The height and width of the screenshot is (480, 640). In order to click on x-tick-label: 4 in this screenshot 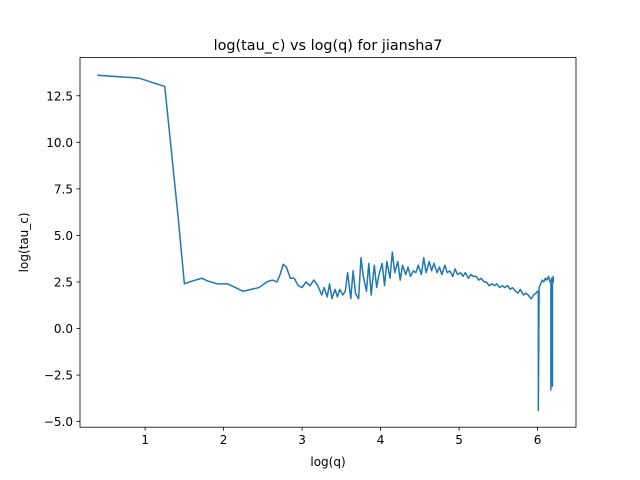, I will do `click(381, 440)`.